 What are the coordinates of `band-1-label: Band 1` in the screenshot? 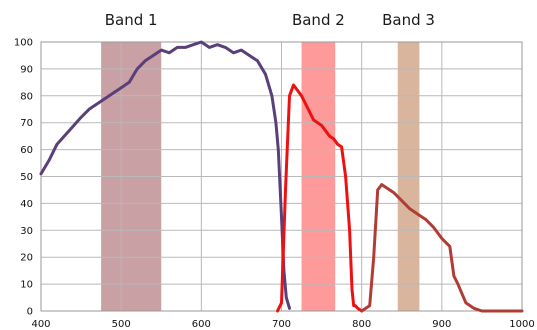 It's located at (131, 20).